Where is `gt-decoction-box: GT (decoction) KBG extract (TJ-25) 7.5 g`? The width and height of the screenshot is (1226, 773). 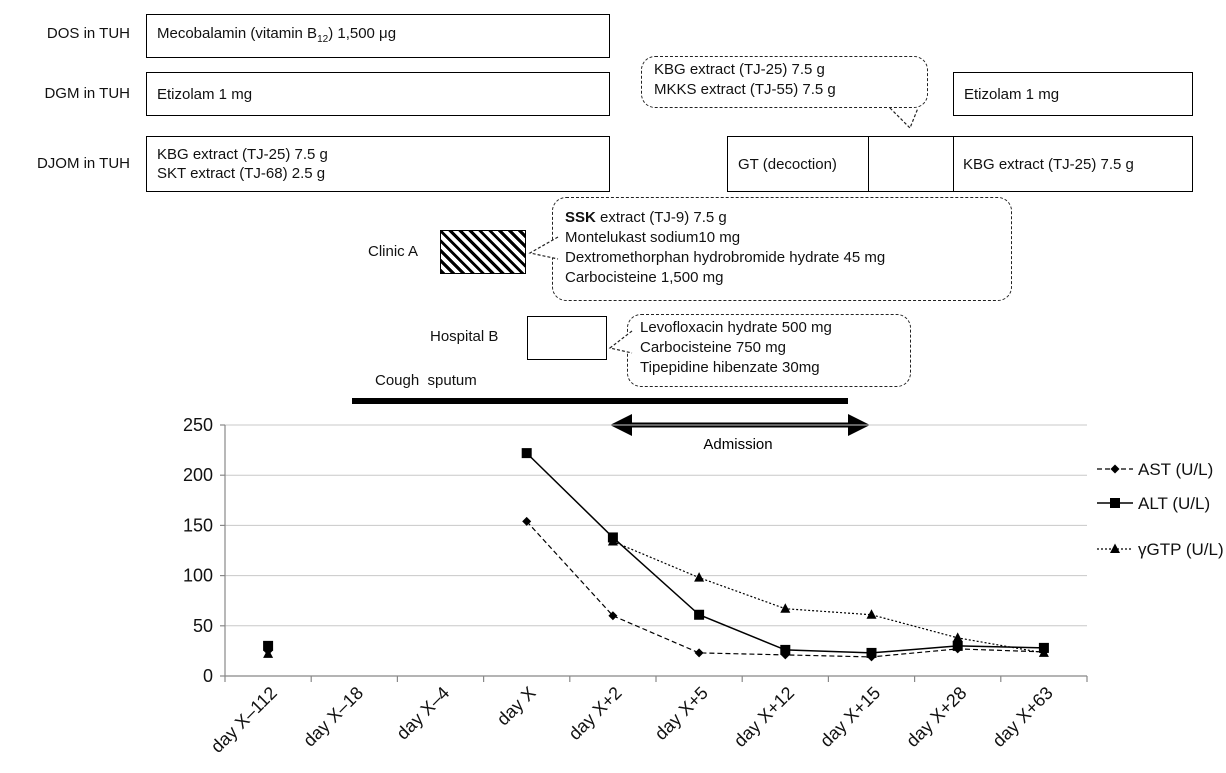
gt-decoction-box: GT (decoction) KBG extract (TJ-25) 7.5 g is located at coordinates (960, 164).